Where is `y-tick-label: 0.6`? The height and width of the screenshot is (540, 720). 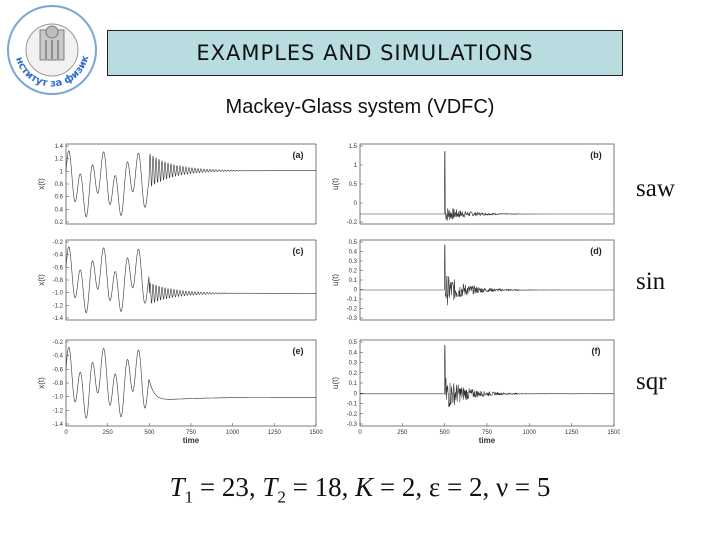
y-tick-label: 0.6 is located at coordinates (59, 198).